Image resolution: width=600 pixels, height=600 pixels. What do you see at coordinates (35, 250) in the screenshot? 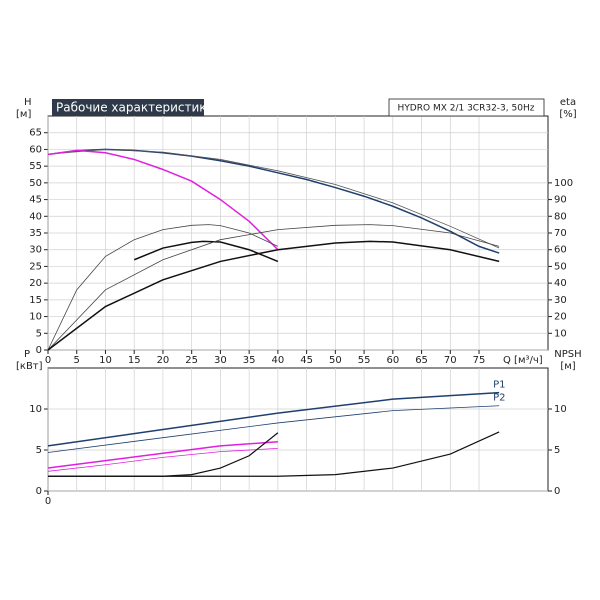
I see `y-tick-label: 30` at bounding box center [35, 250].